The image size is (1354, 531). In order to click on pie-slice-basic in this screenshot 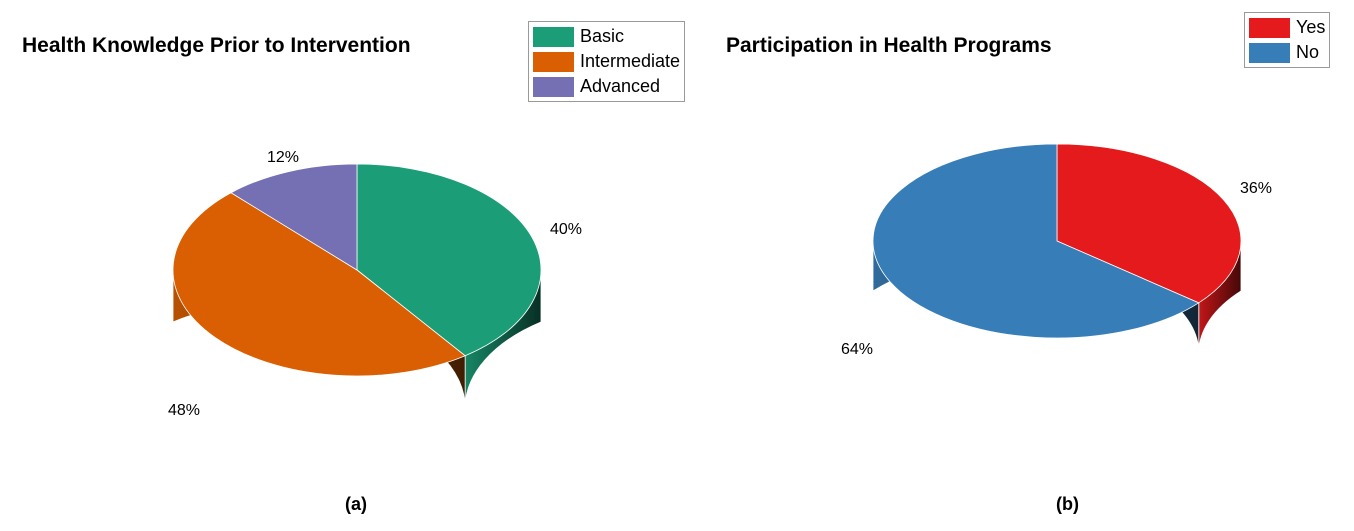, I will do `click(449, 260)`.